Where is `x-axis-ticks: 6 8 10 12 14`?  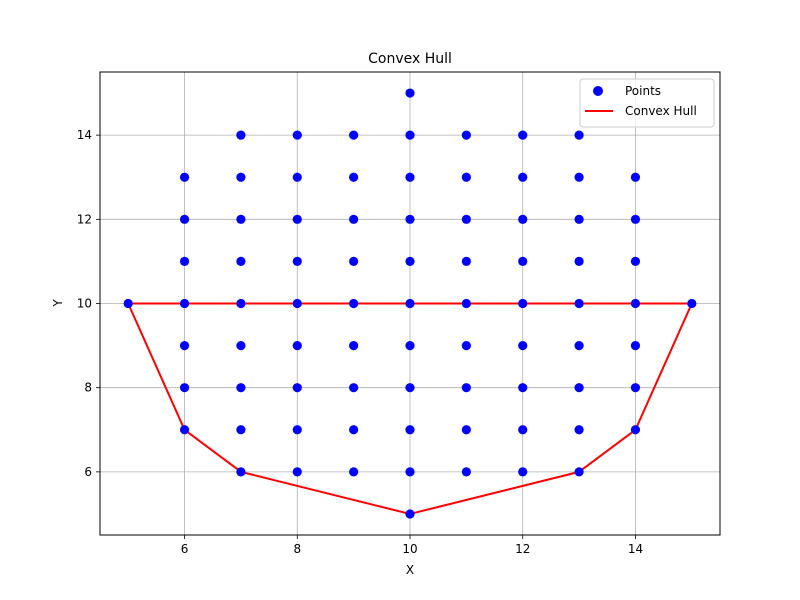
x-axis-ticks: 6 8 10 12 14 is located at coordinates (412, 545).